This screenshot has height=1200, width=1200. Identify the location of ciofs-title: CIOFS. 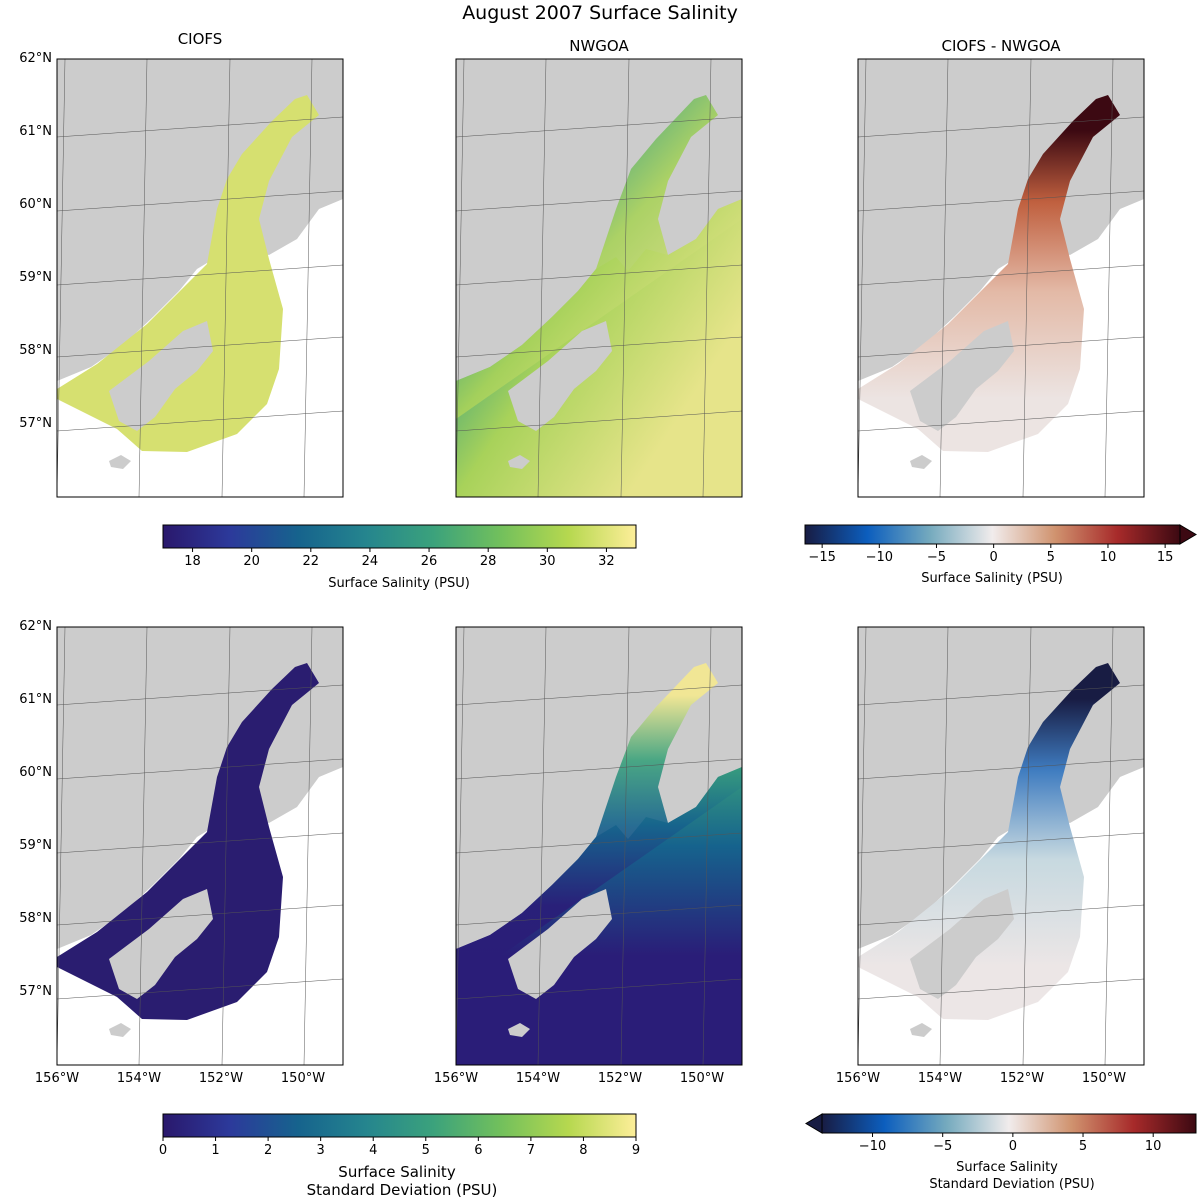
(200, 39).